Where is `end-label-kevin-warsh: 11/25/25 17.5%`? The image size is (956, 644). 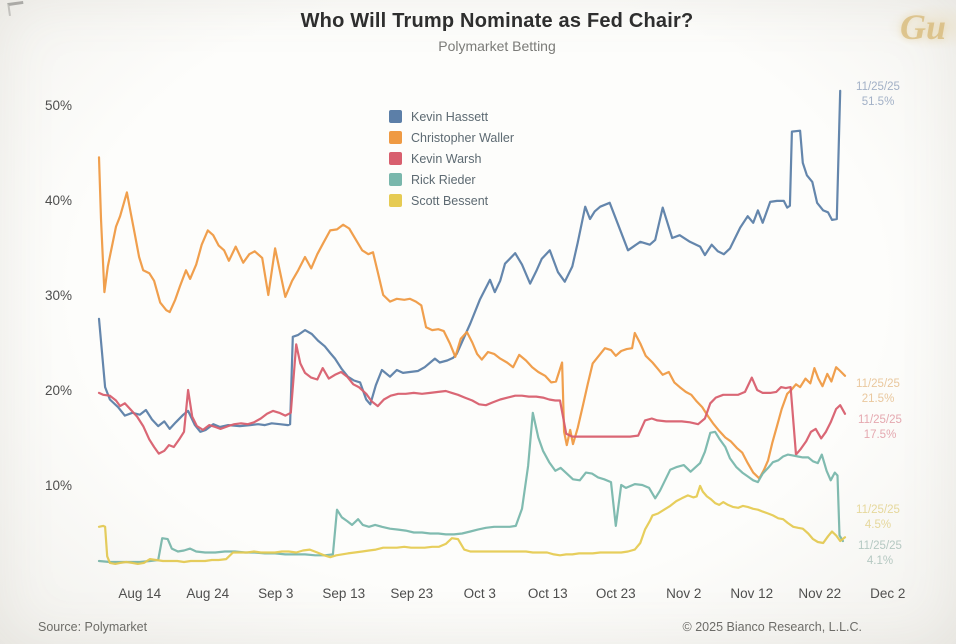 end-label-kevin-warsh: 11/25/25 17.5% is located at coordinates (880, 428).